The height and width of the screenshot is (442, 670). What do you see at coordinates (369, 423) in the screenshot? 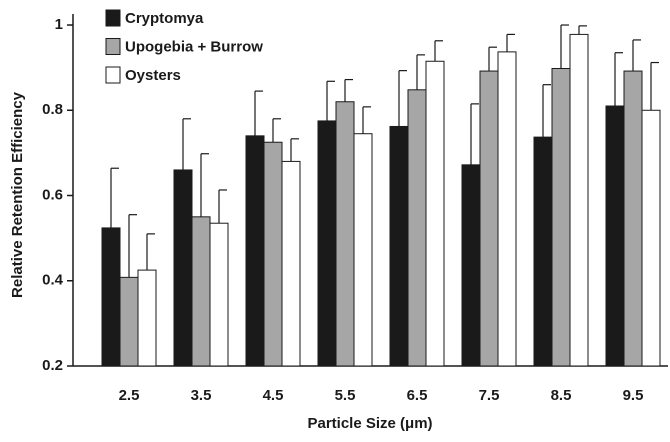
I see `x-axis-title: Particle Size (μm)` at bounding box center [369, 423].